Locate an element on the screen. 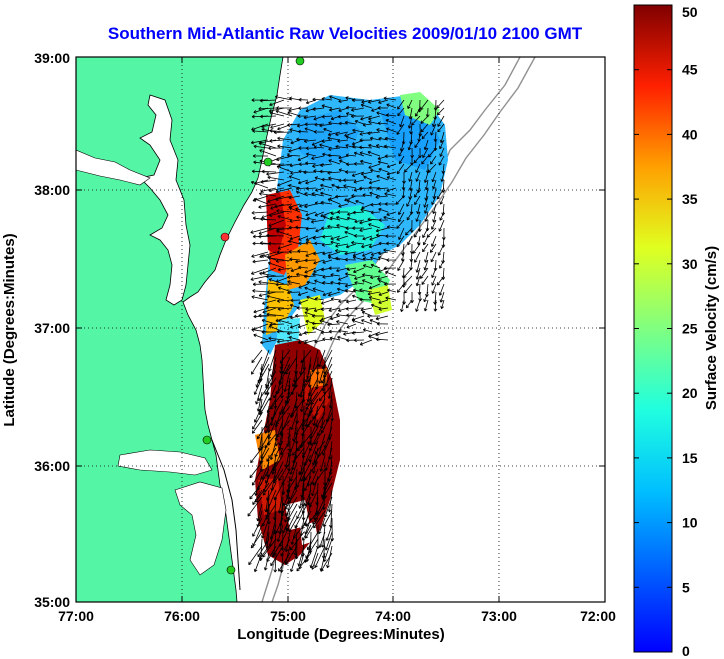 Image resolution: width=724 pixels, height=659 pixels. x-tick-label: 75:00 is located at coordinates (288, 616).